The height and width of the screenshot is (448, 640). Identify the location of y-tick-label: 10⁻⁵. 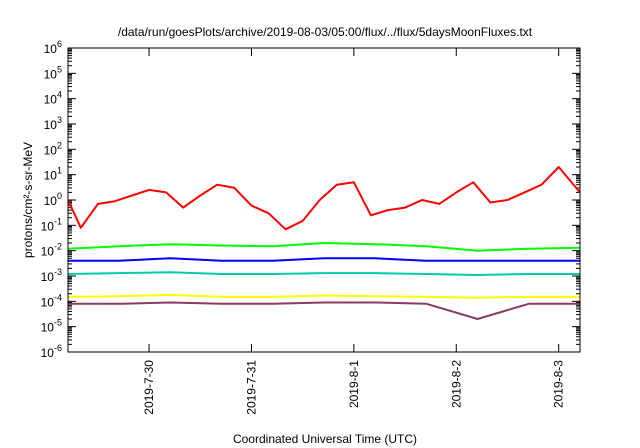
(51, 326).